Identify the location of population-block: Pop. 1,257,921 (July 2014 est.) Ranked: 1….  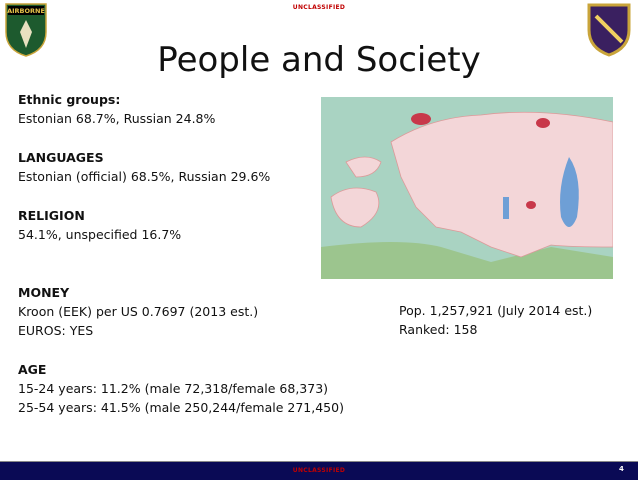
(495, 320).